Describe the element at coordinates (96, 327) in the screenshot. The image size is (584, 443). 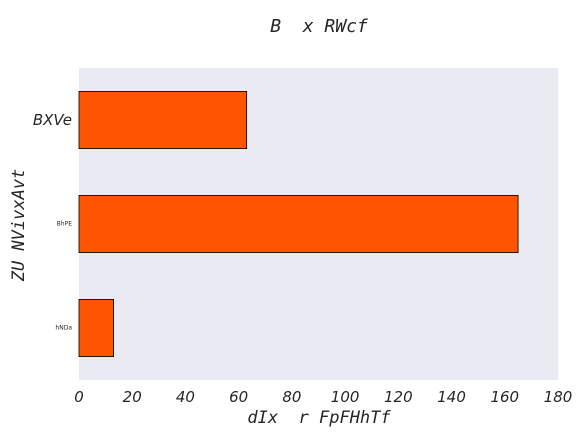
I see `bar-hnda` at that location.